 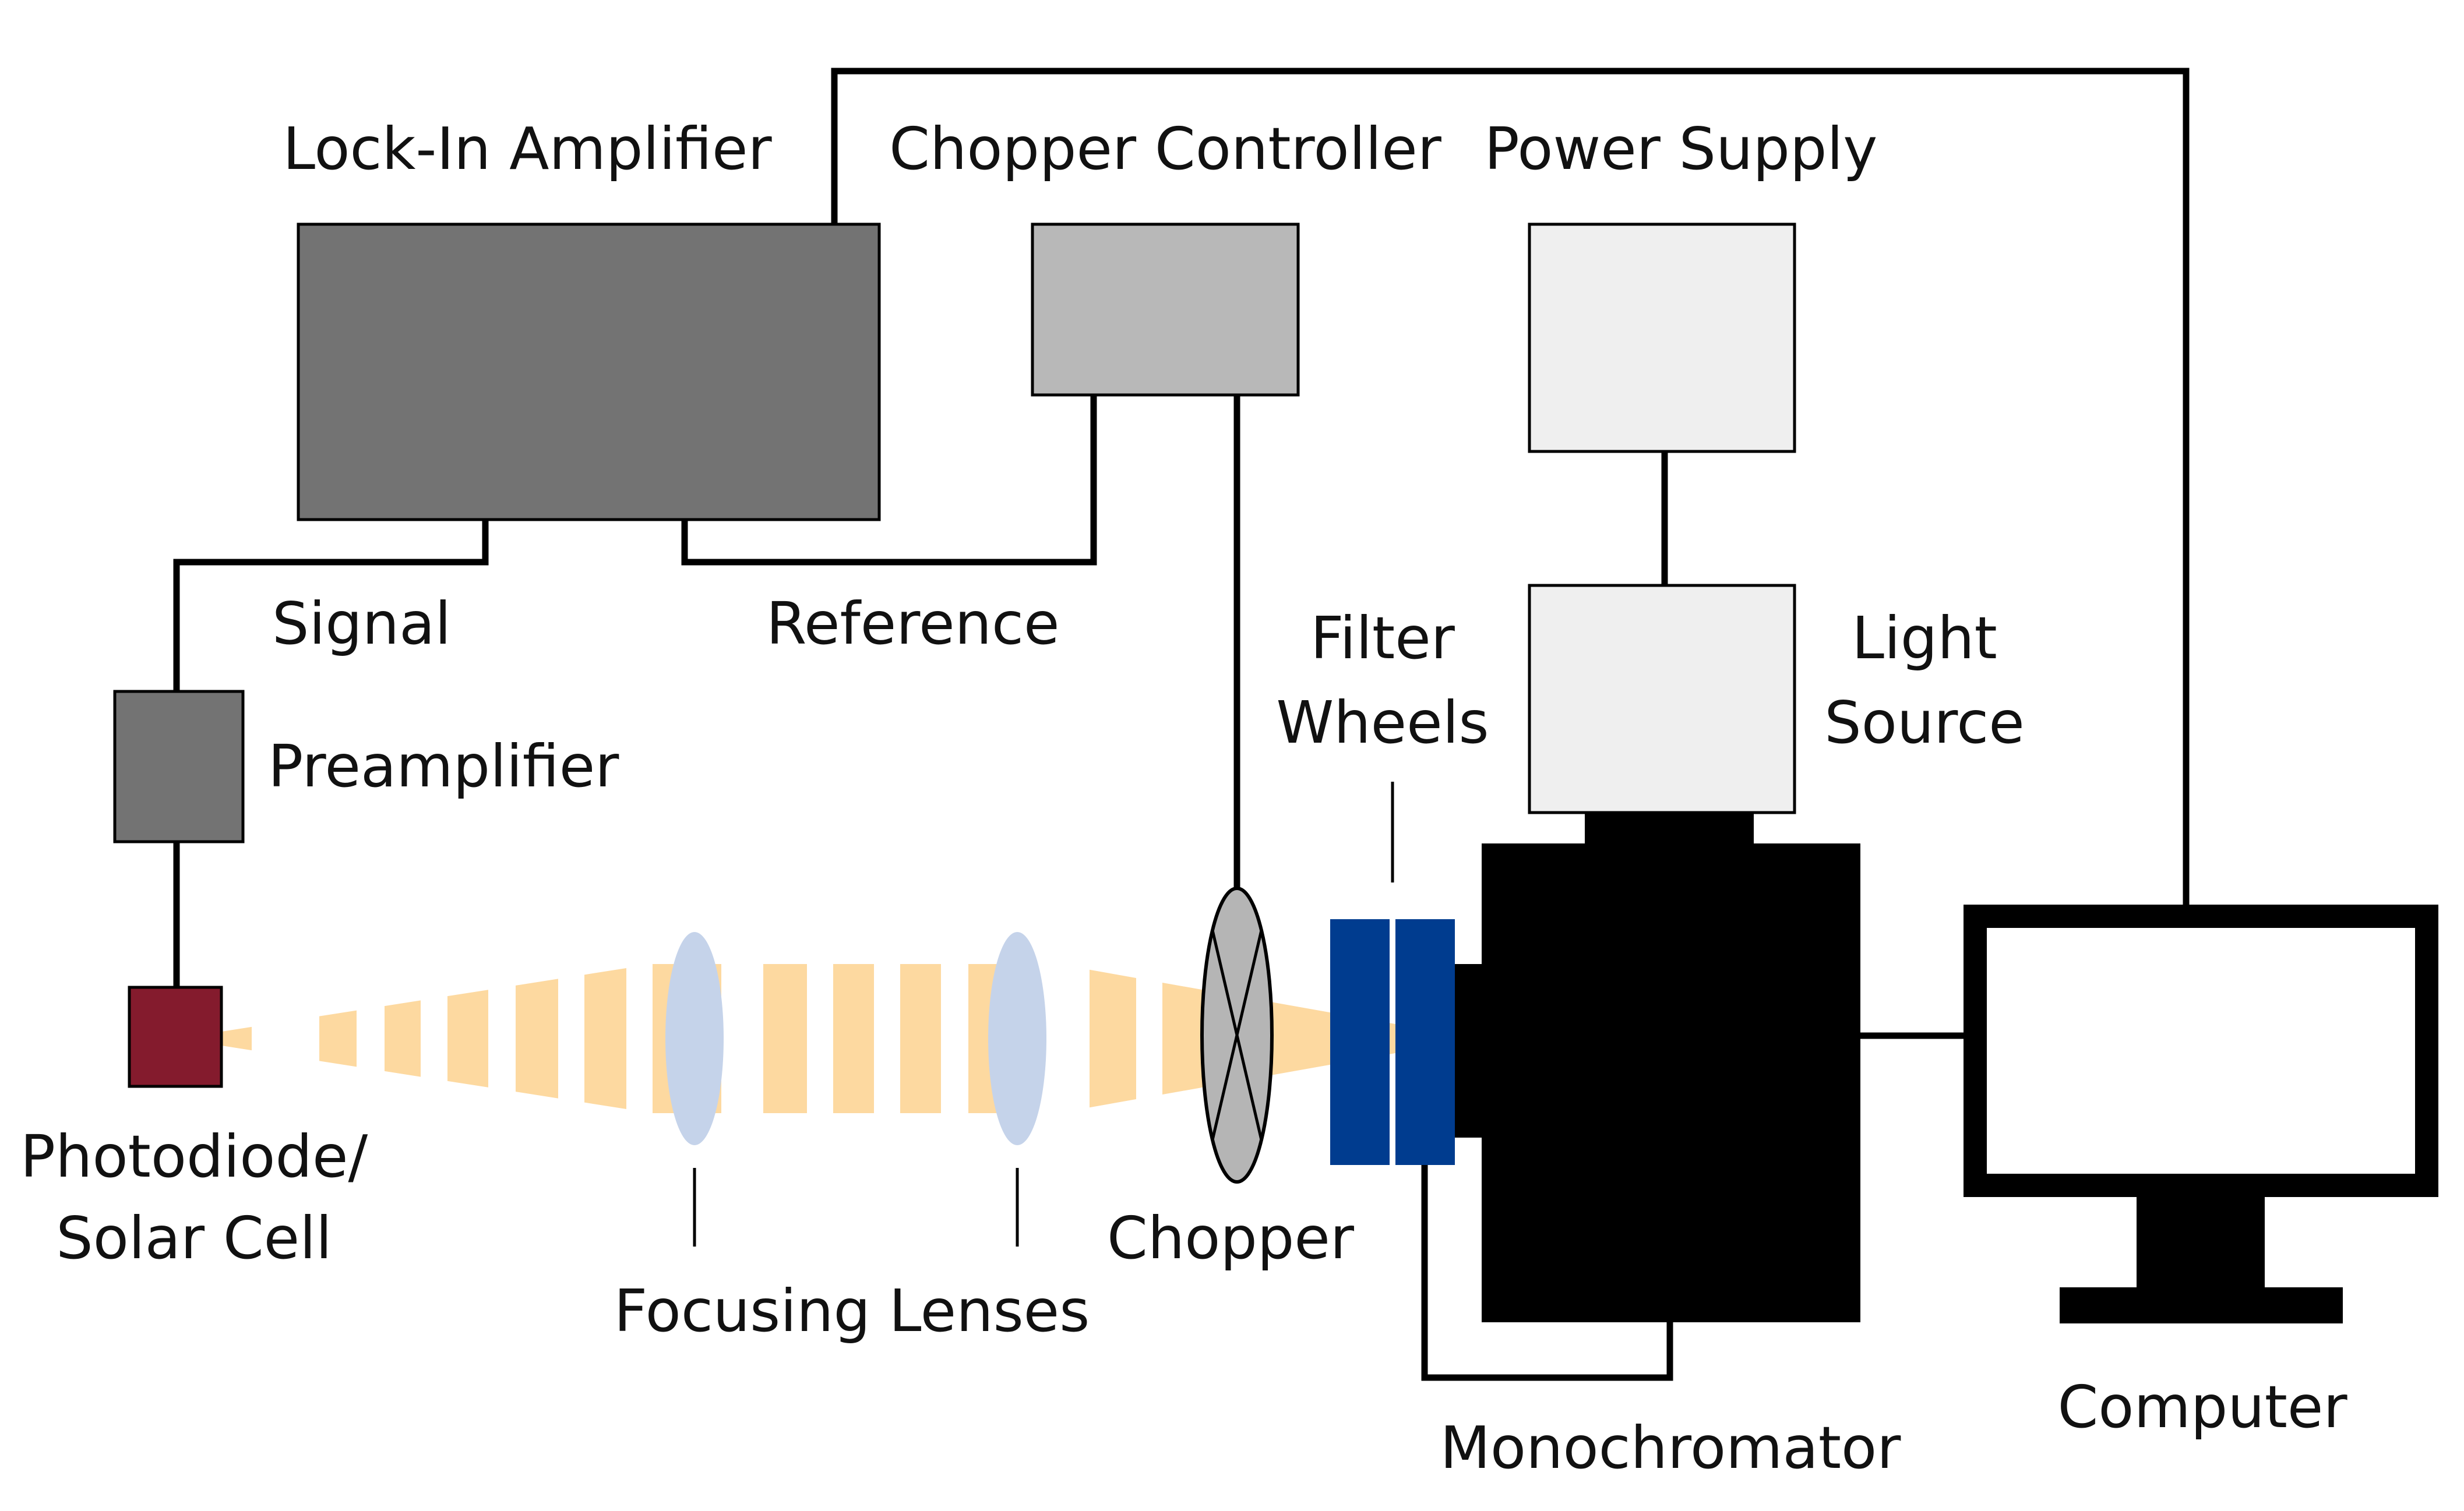 What do you see at coordinates (1165, 149) in the screenshot?
I see `label-chopper-controller: Chopper Controller` at bounding box center [1165, 149].